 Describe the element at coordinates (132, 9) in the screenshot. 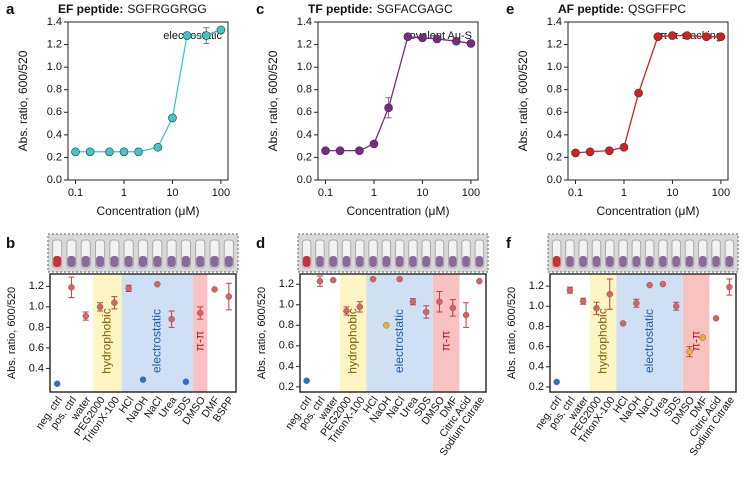

I see `panel-title: EF peptide: SGFRGGRGG` at that location.